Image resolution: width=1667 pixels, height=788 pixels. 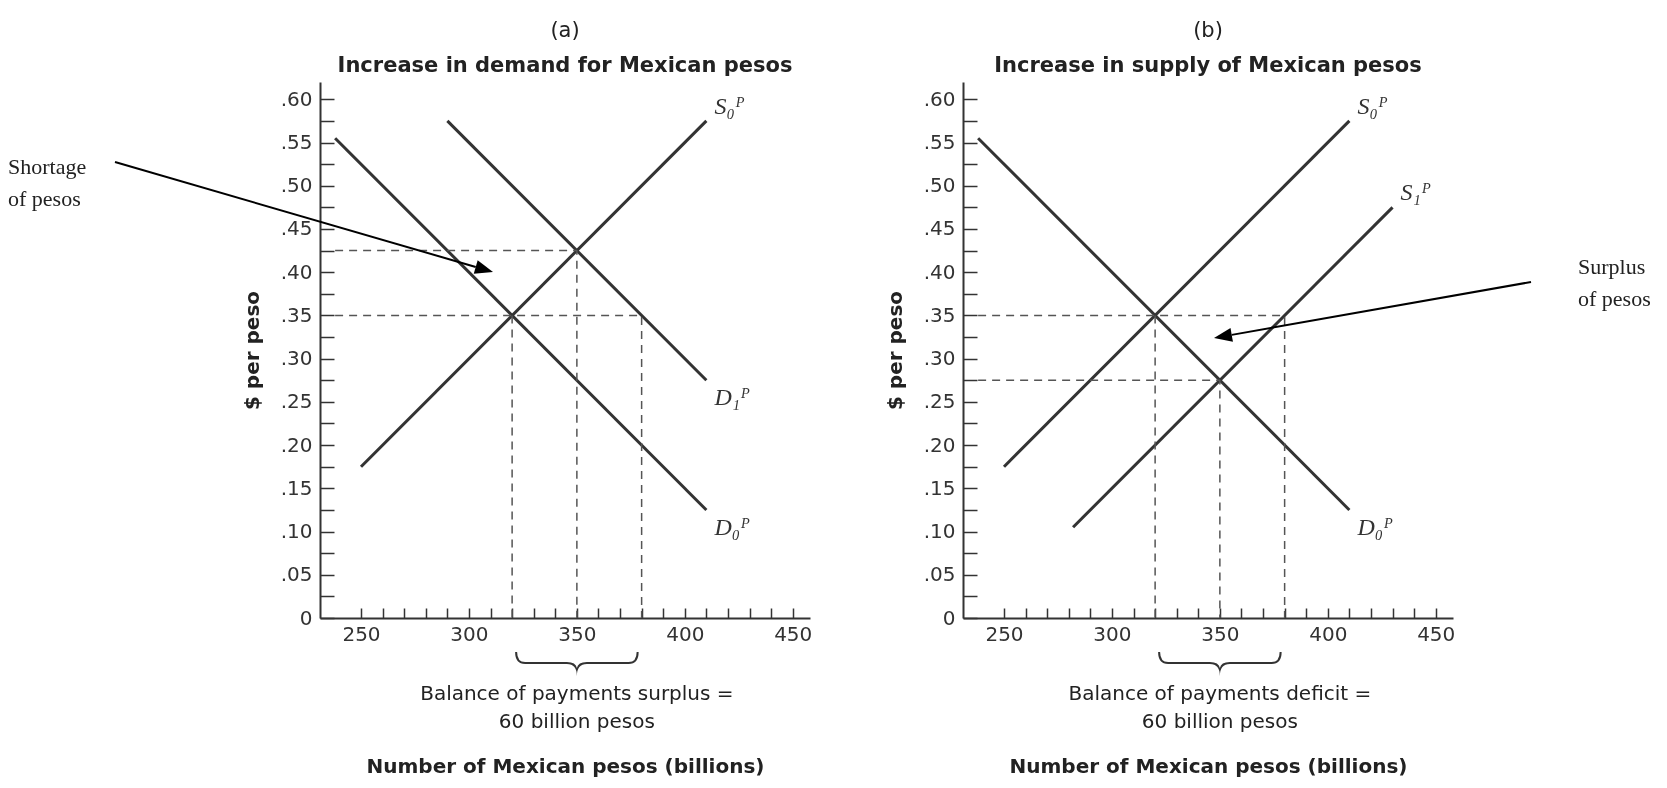 I want to click on chart-title: (b), so click(x=1208, y=30).